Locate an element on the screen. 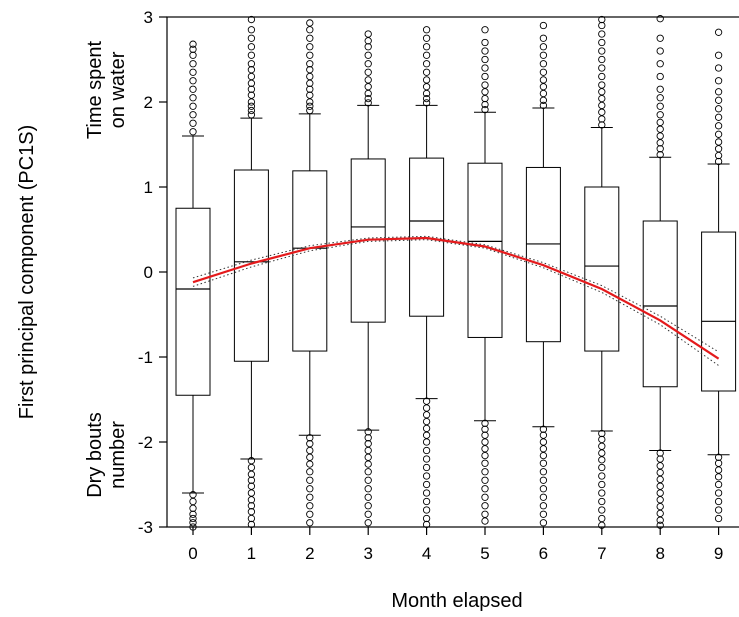 The image size is (739, 617). y-tick-label: 1 is located at coordinates (148, 187).